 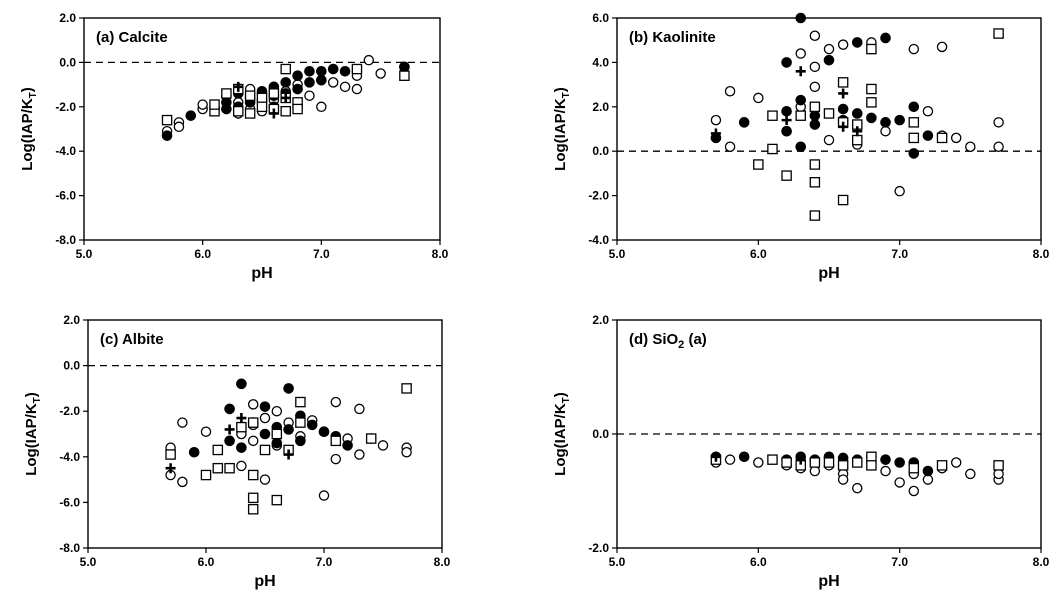 What do you see at coordinates (69, 548) in the screenshot?
I see `y-tick-label: -8.0` at bounding box center [69, 548].